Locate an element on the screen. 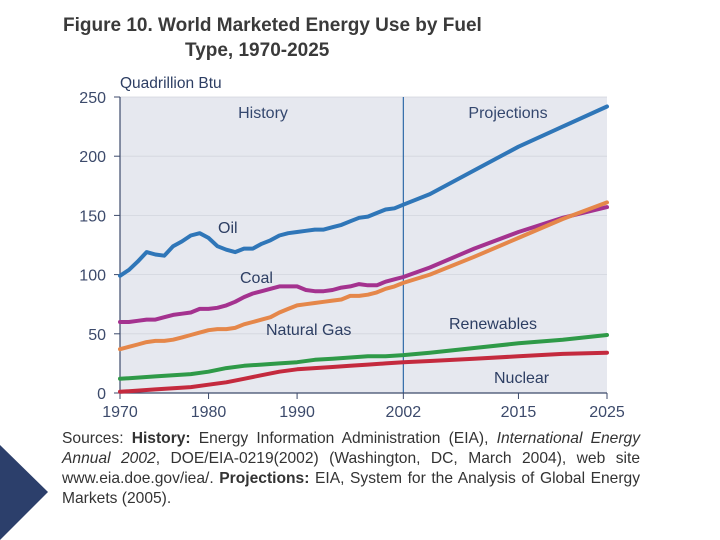  y-tick-label: 100 is located at coordinates (92, 276).